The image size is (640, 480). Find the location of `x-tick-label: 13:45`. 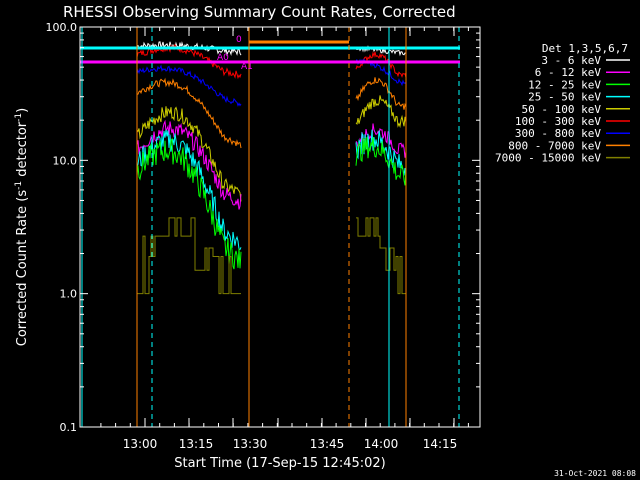

x-tick-label: 13:45 is located at coordinates (327, 444).